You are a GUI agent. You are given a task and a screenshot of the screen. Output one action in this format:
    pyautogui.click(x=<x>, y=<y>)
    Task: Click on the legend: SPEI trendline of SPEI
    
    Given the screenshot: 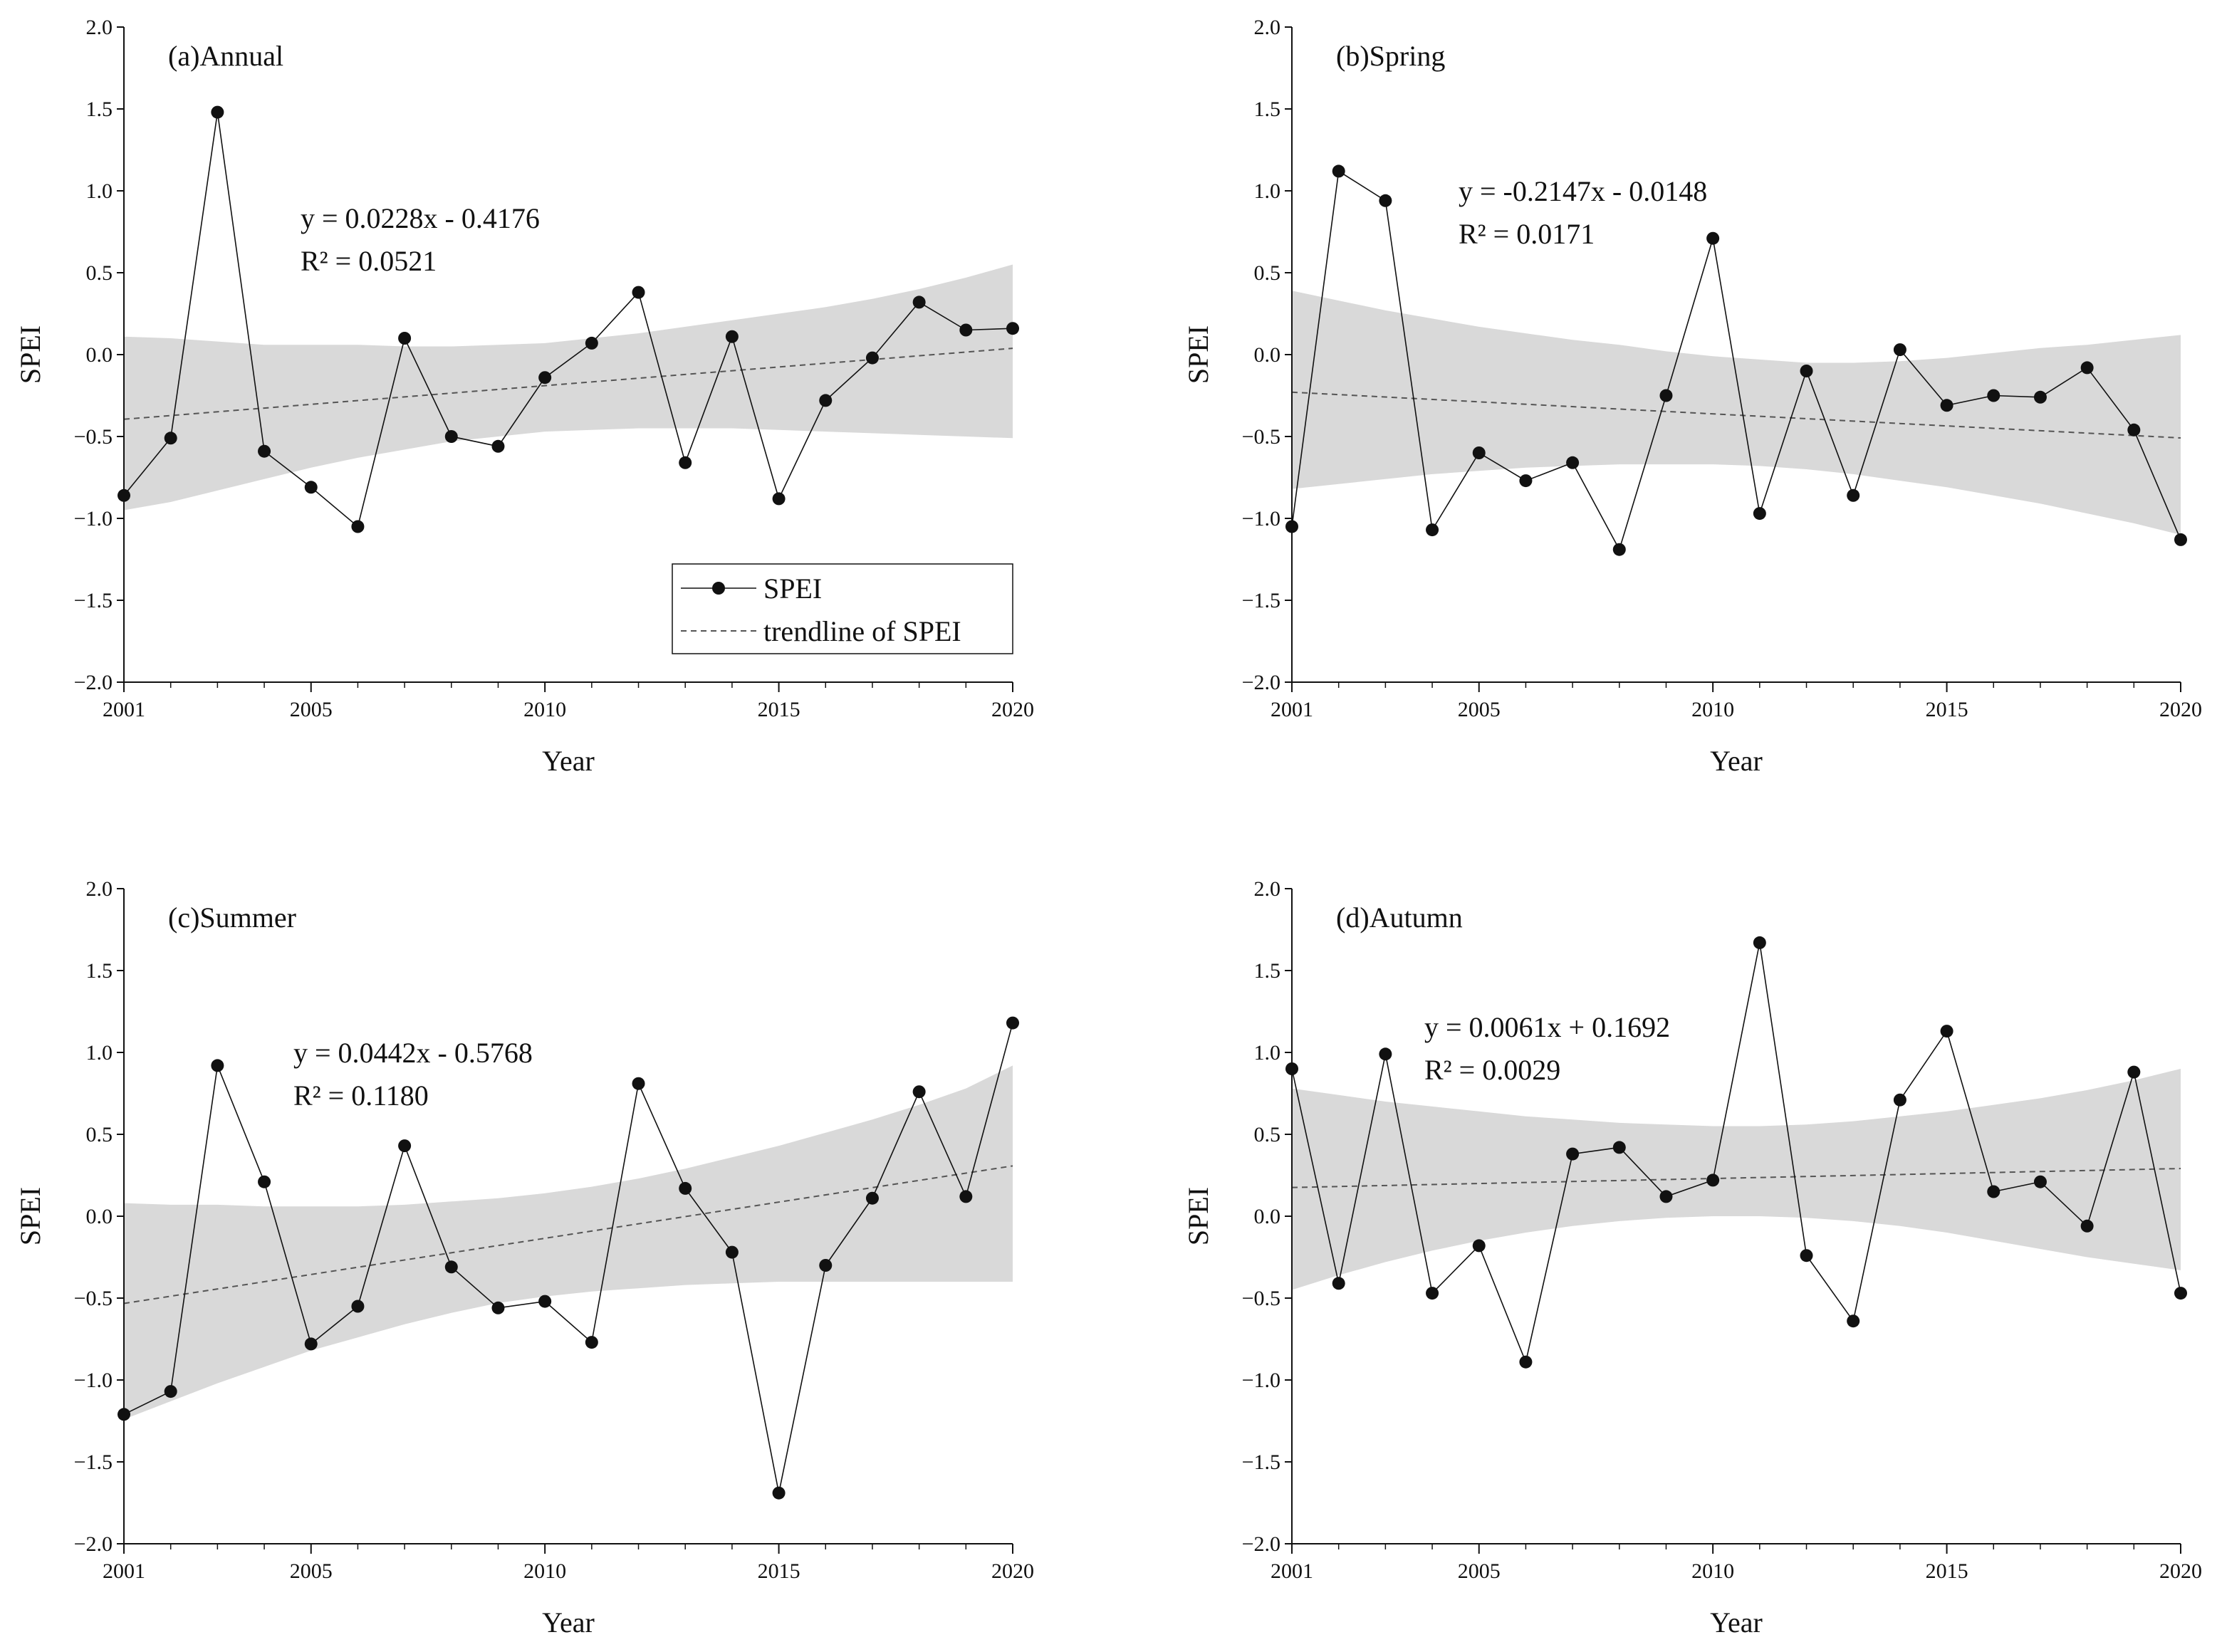 What is the action you would take?
    pyautogui.click(x=842, y=608)
    